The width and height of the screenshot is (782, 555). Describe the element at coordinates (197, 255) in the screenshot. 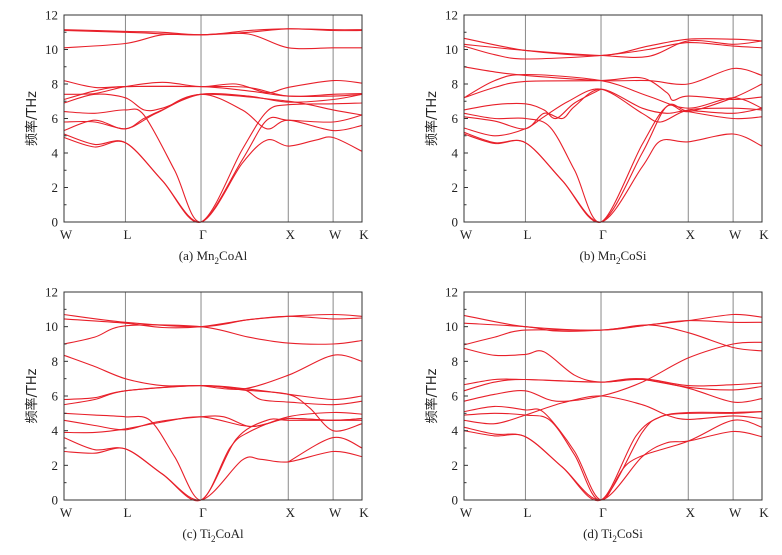

I see `caption-prefix: (a) Mn` at that location.